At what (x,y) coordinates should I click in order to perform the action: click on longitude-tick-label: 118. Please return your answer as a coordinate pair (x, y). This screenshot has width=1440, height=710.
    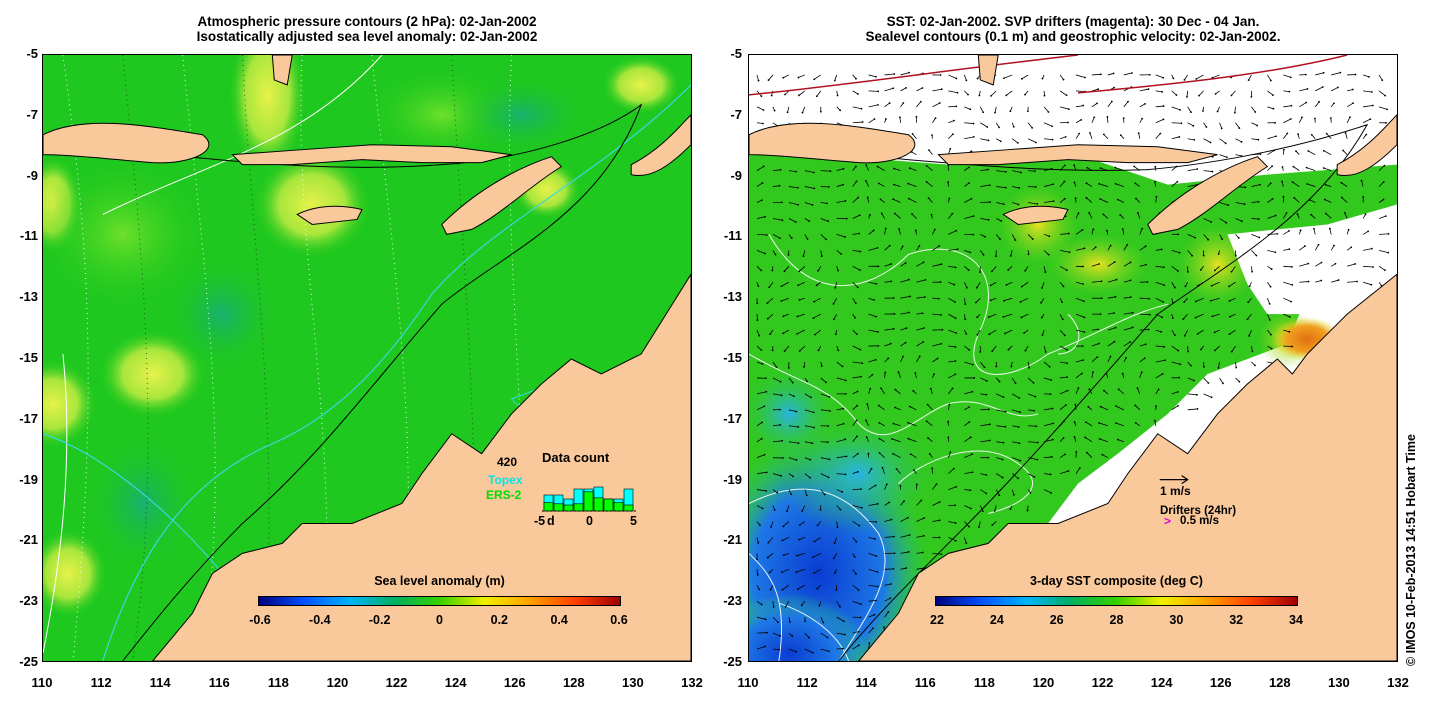
    Looking at the image, I should click on (984, 682).